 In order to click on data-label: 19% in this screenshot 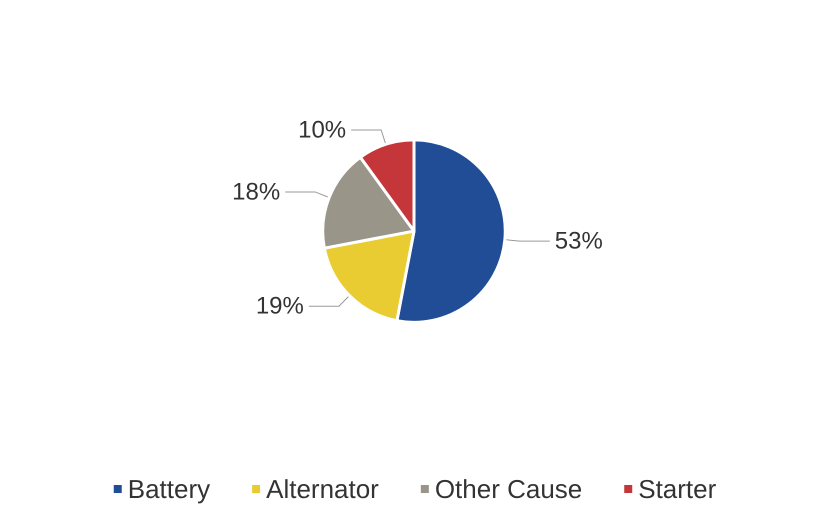, I will do `click(280, 306)`.